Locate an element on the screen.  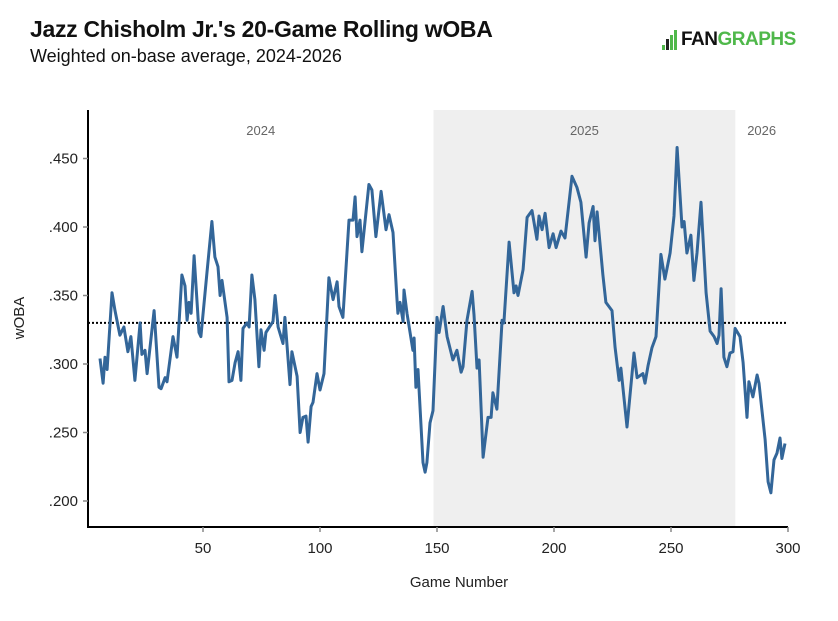
chart-title: Jazz Chisholm Jr.'s 20-Game Rolling wOBA is located at coordinates (261, 29).